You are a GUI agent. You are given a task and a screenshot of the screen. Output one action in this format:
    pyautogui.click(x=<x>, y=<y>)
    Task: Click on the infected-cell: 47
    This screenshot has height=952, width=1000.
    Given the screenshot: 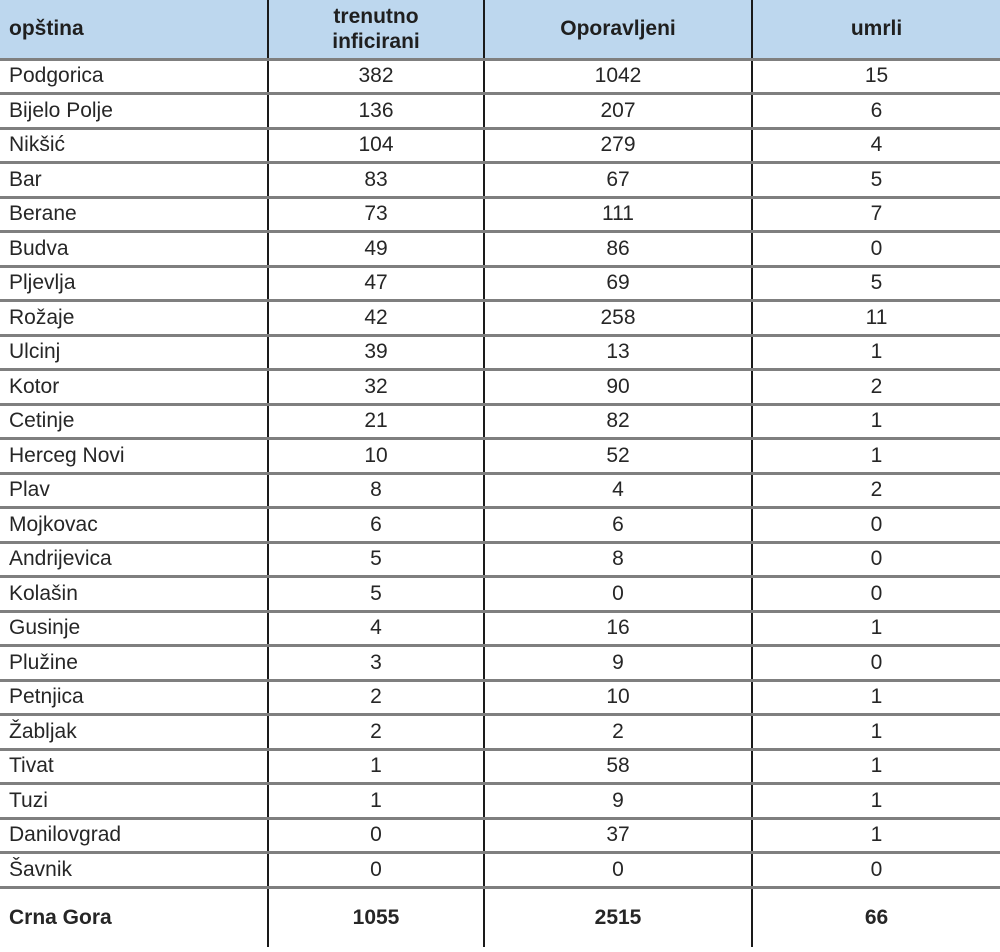 What is the action you would take?
    pyautogui.click(x=376, y=283)
    